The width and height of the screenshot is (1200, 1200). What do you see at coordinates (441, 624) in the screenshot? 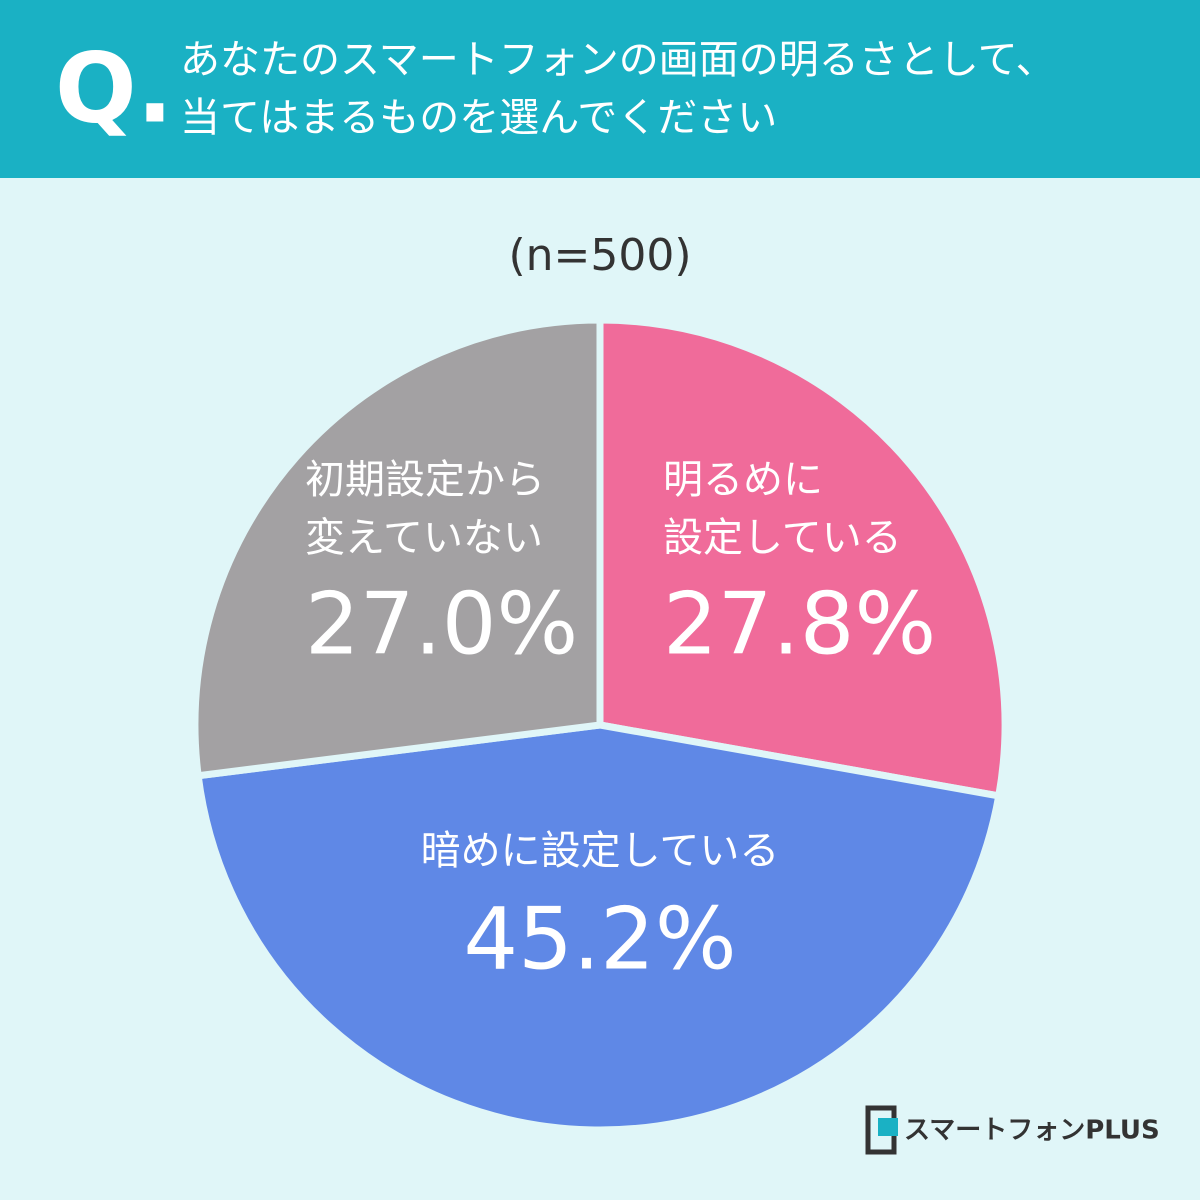
I see `value-label: 27.0%` at bounding box center [441, 624].